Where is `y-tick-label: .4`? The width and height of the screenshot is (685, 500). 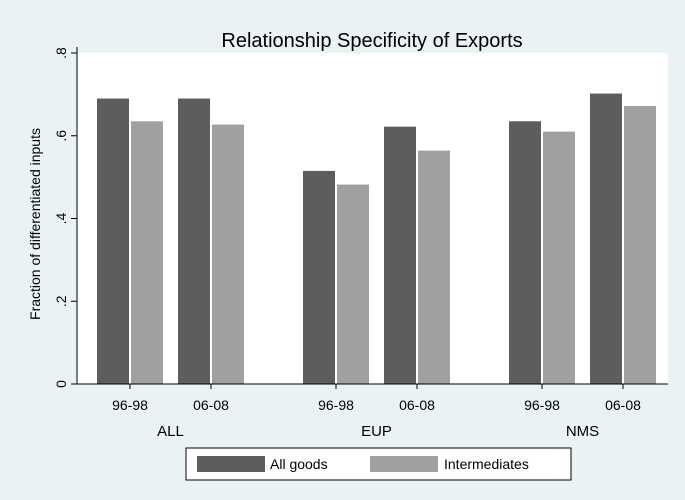 y-tick-label: .4 is located at coordinates (61, 218).